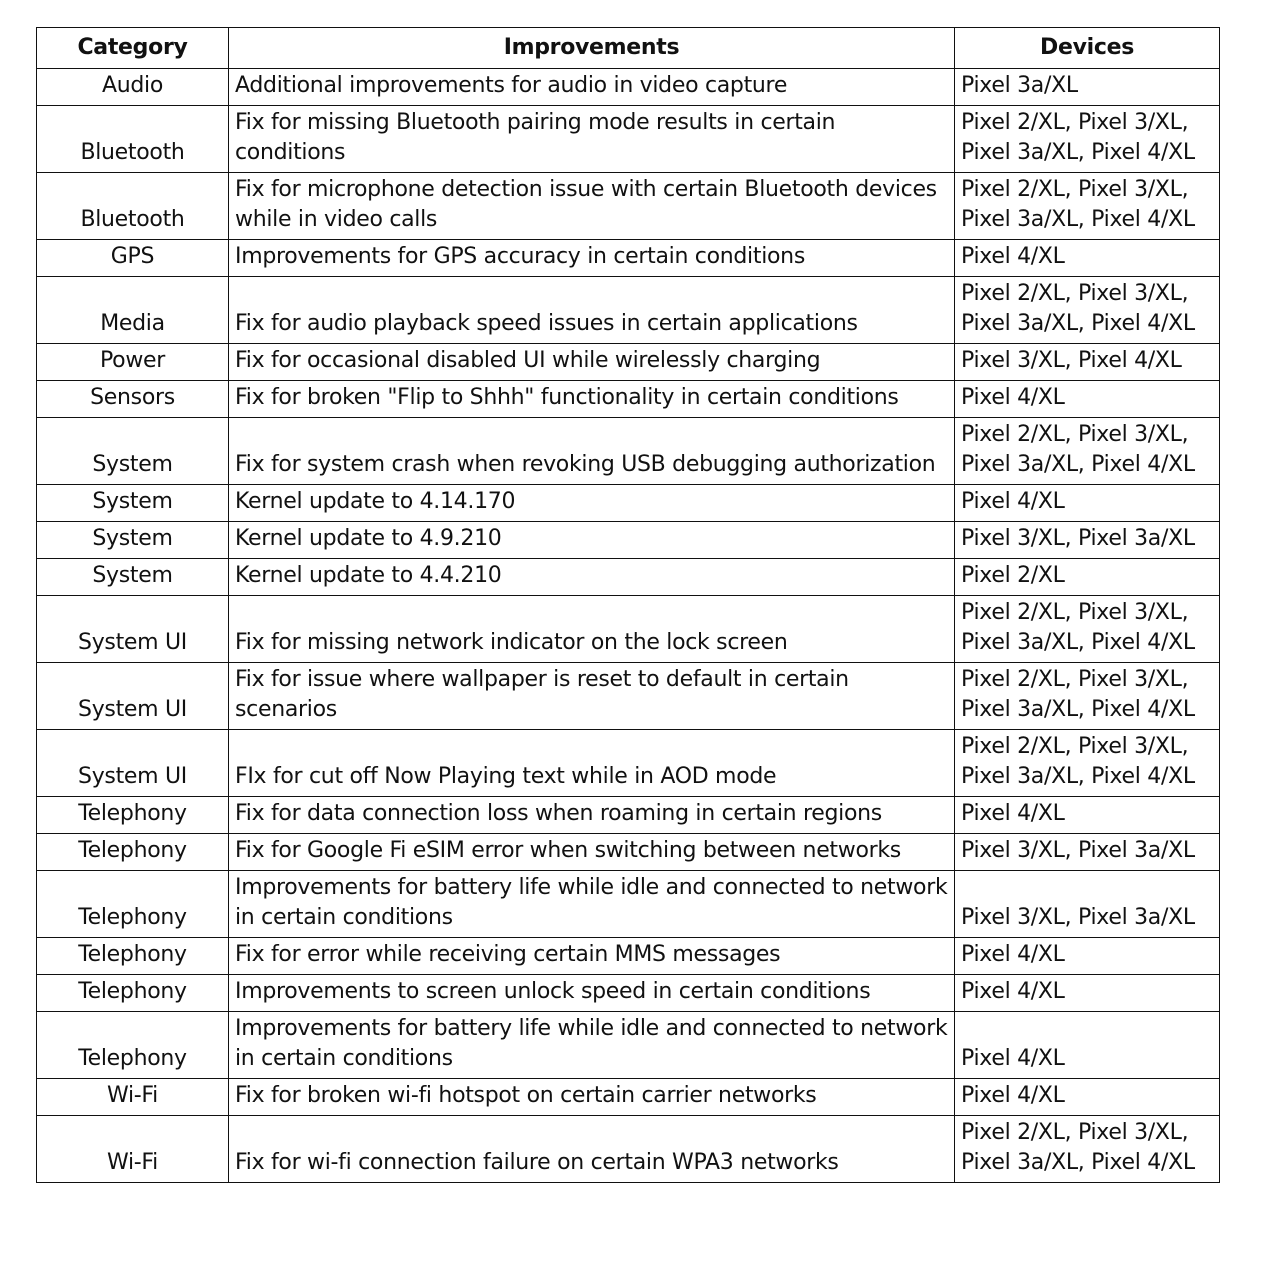 This screenshot has height=1280, width=1268. I want to click on devices-cell: Pixel 2/XL, so click(1087, 577).